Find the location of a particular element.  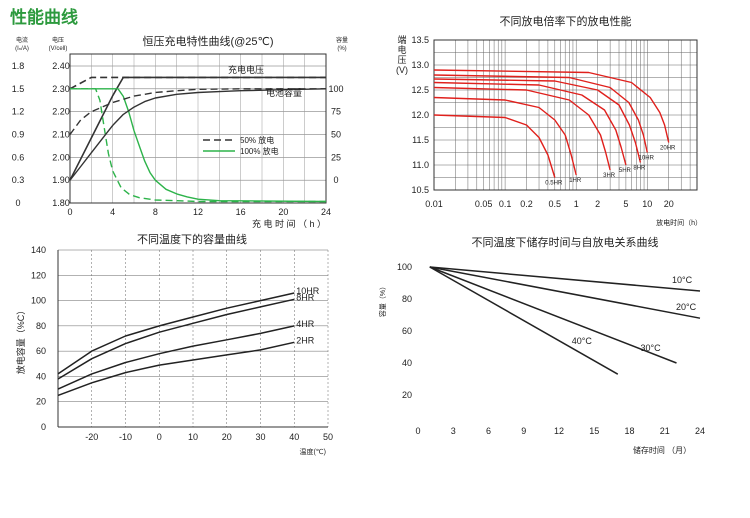

chart1-x-tick-label: 4 is located at coordinates (112, 212).